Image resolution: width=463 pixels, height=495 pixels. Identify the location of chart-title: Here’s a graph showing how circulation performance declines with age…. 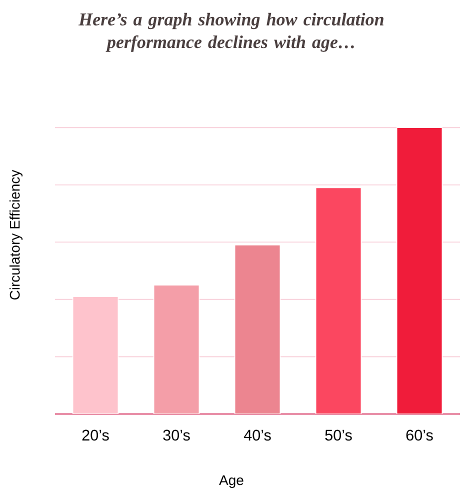
(231, 32).